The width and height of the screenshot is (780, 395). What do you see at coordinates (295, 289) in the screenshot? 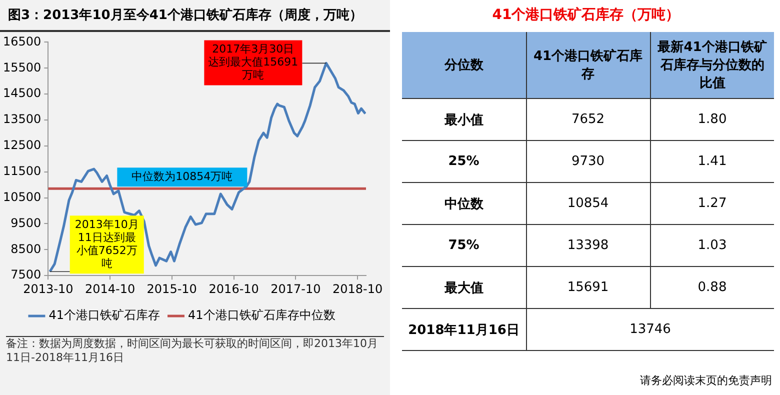
I see `x-tick-label: 2017-10` at bounding box center [295, 289].